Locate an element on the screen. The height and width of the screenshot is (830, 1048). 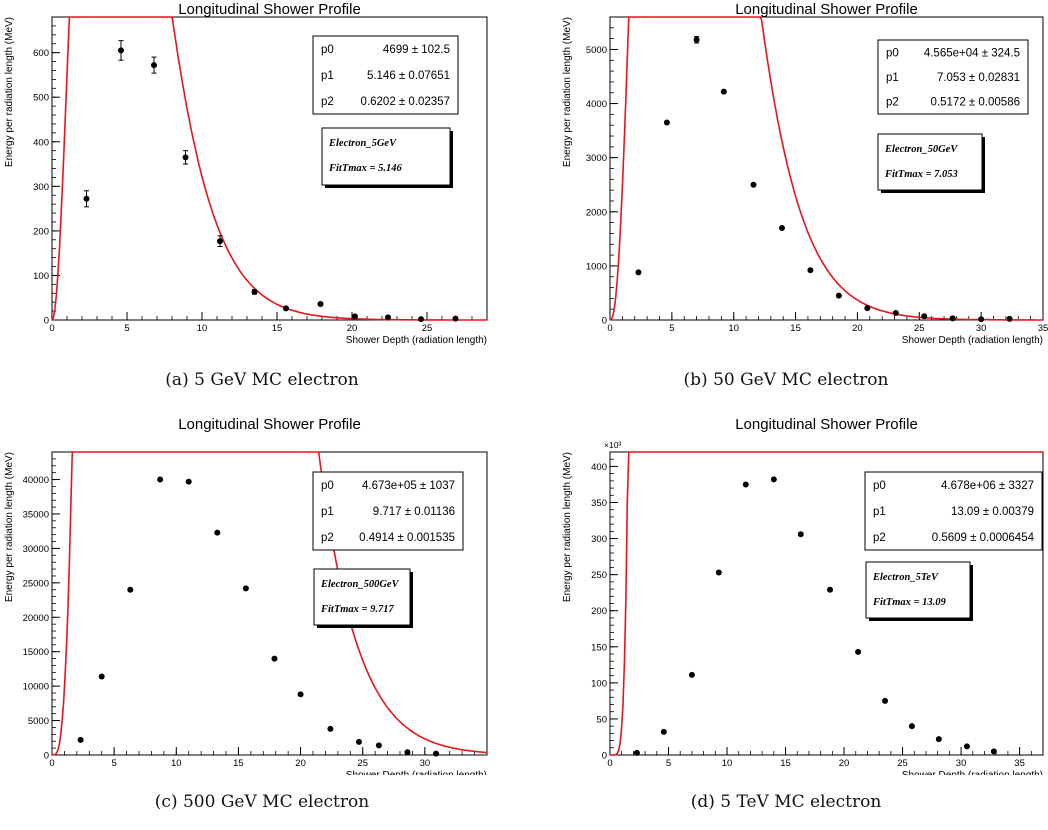
fit-param-value: 7.053 ± 0.02831 is located at coordinates (978, 78).